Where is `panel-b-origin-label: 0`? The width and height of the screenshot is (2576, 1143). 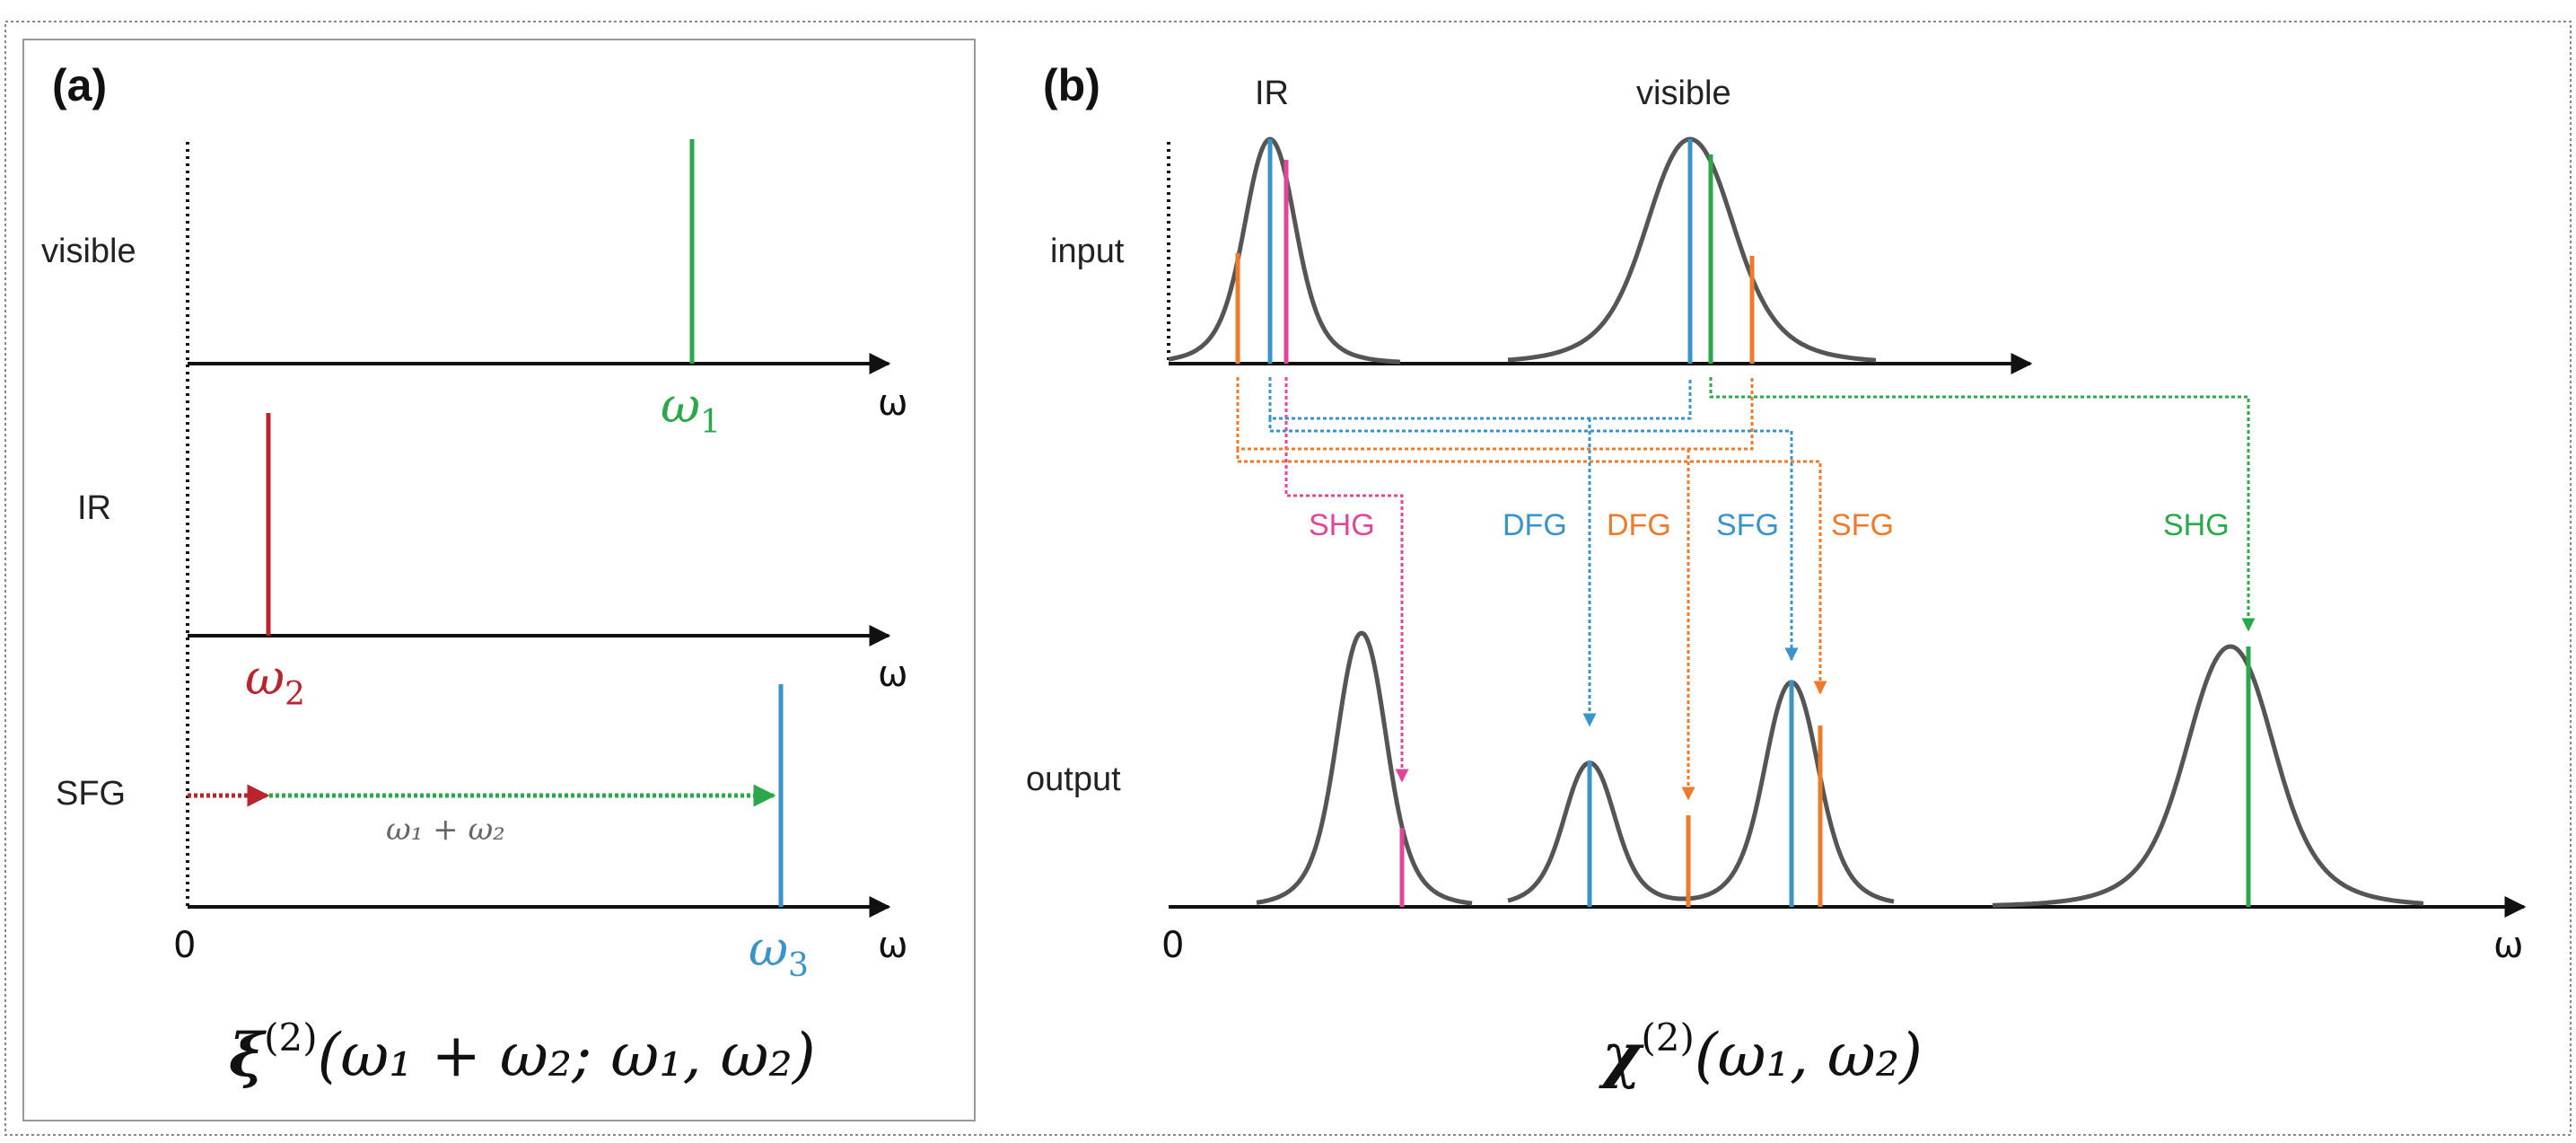 panel-b-origin-label: 0 is located at coordinates (1172, 945).